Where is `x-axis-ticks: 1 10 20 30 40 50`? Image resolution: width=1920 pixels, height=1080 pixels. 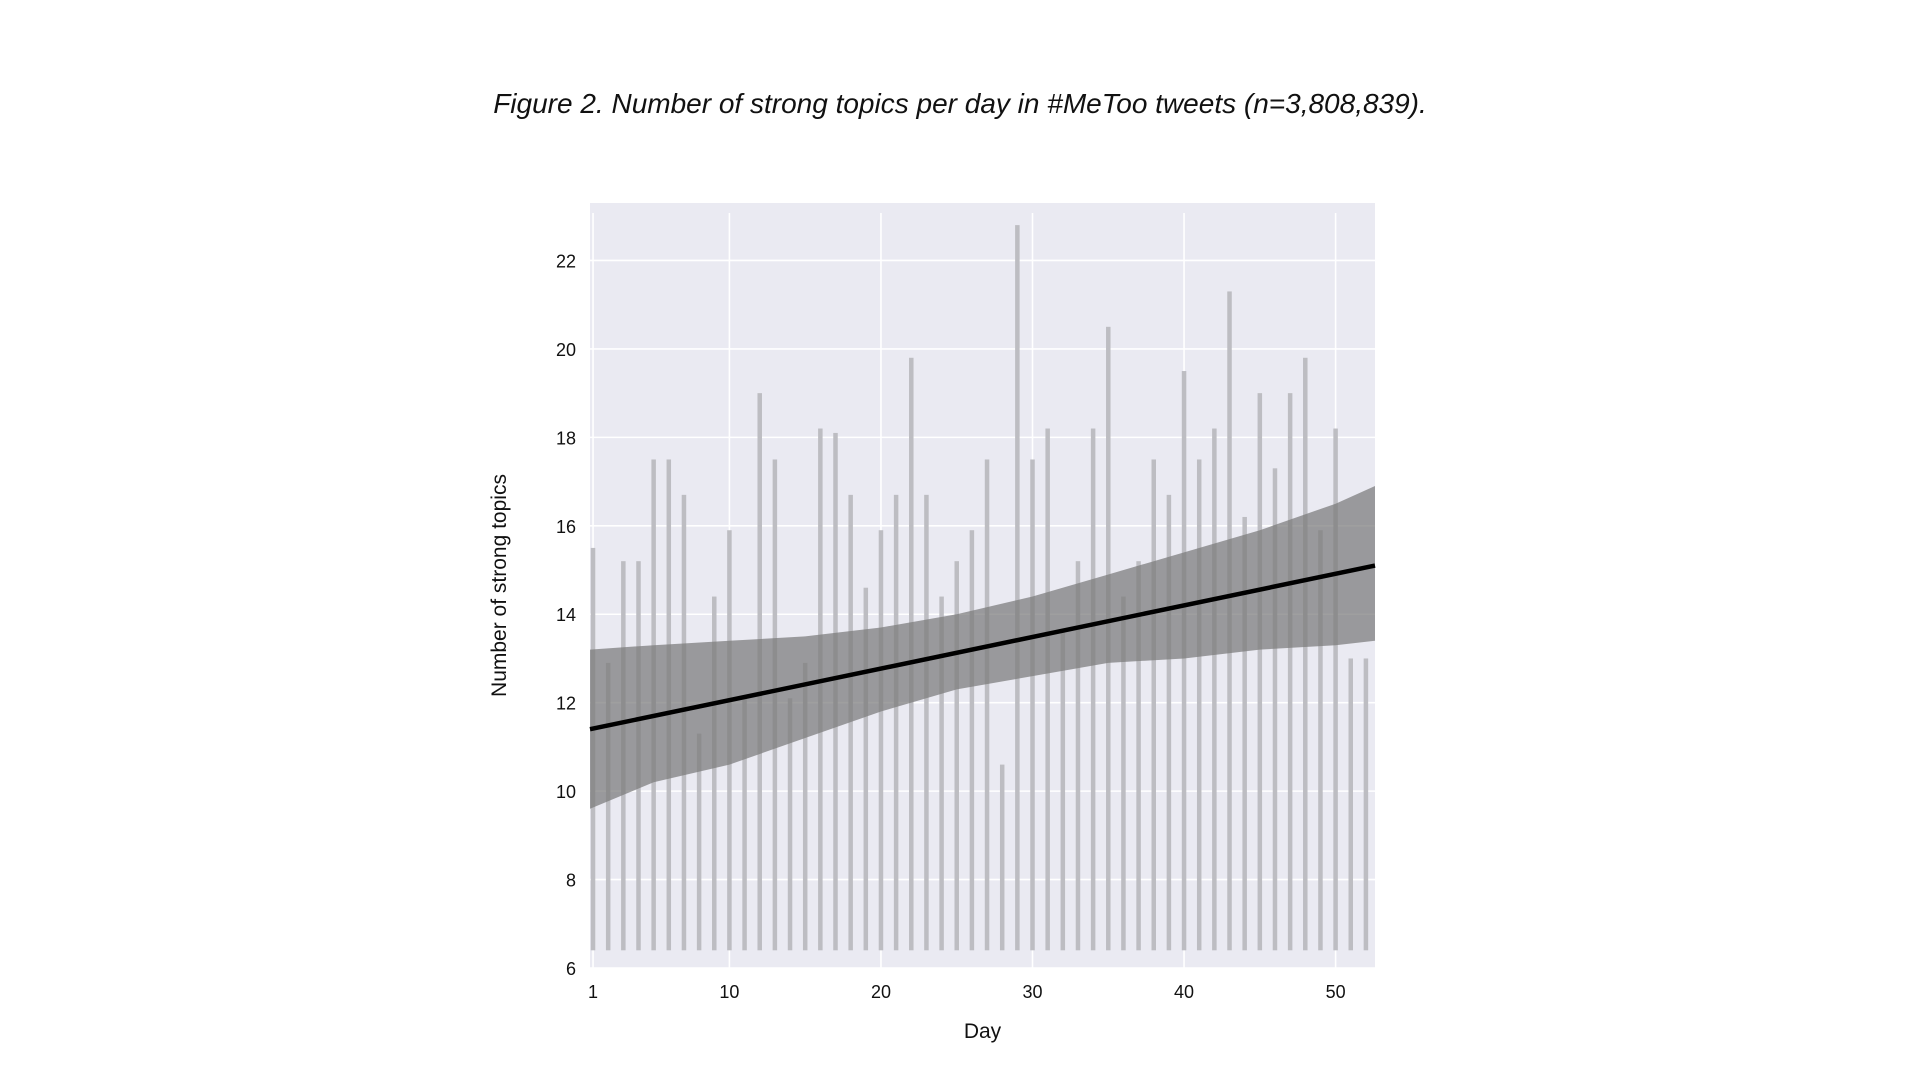
x-axis-ticks: 1 10 20 30 40 50 is located at coordinates (967, 992).